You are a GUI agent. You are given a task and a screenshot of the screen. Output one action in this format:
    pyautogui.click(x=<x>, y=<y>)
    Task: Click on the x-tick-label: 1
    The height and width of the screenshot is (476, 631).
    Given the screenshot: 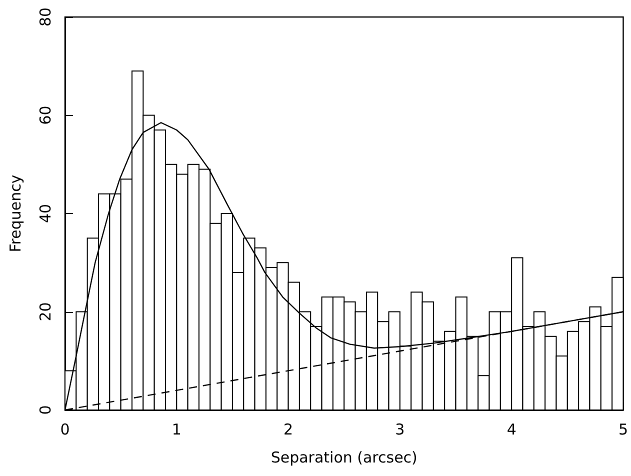 What is the action you would take?
    pyautogui.click(x=177, y=429)
    